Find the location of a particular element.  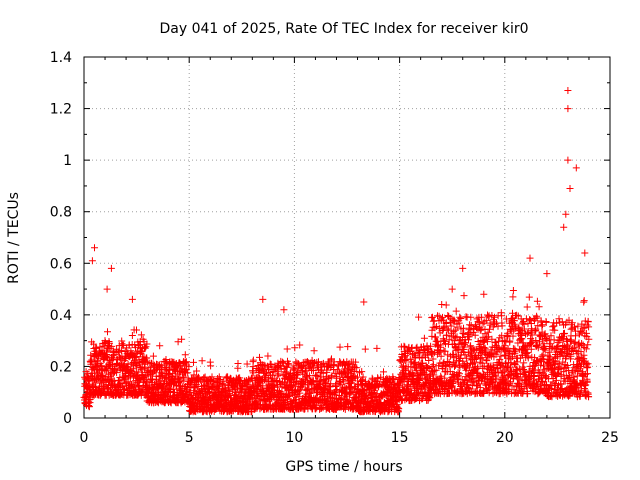

x-tick-label: 20 is located at coordinates (505, 438).